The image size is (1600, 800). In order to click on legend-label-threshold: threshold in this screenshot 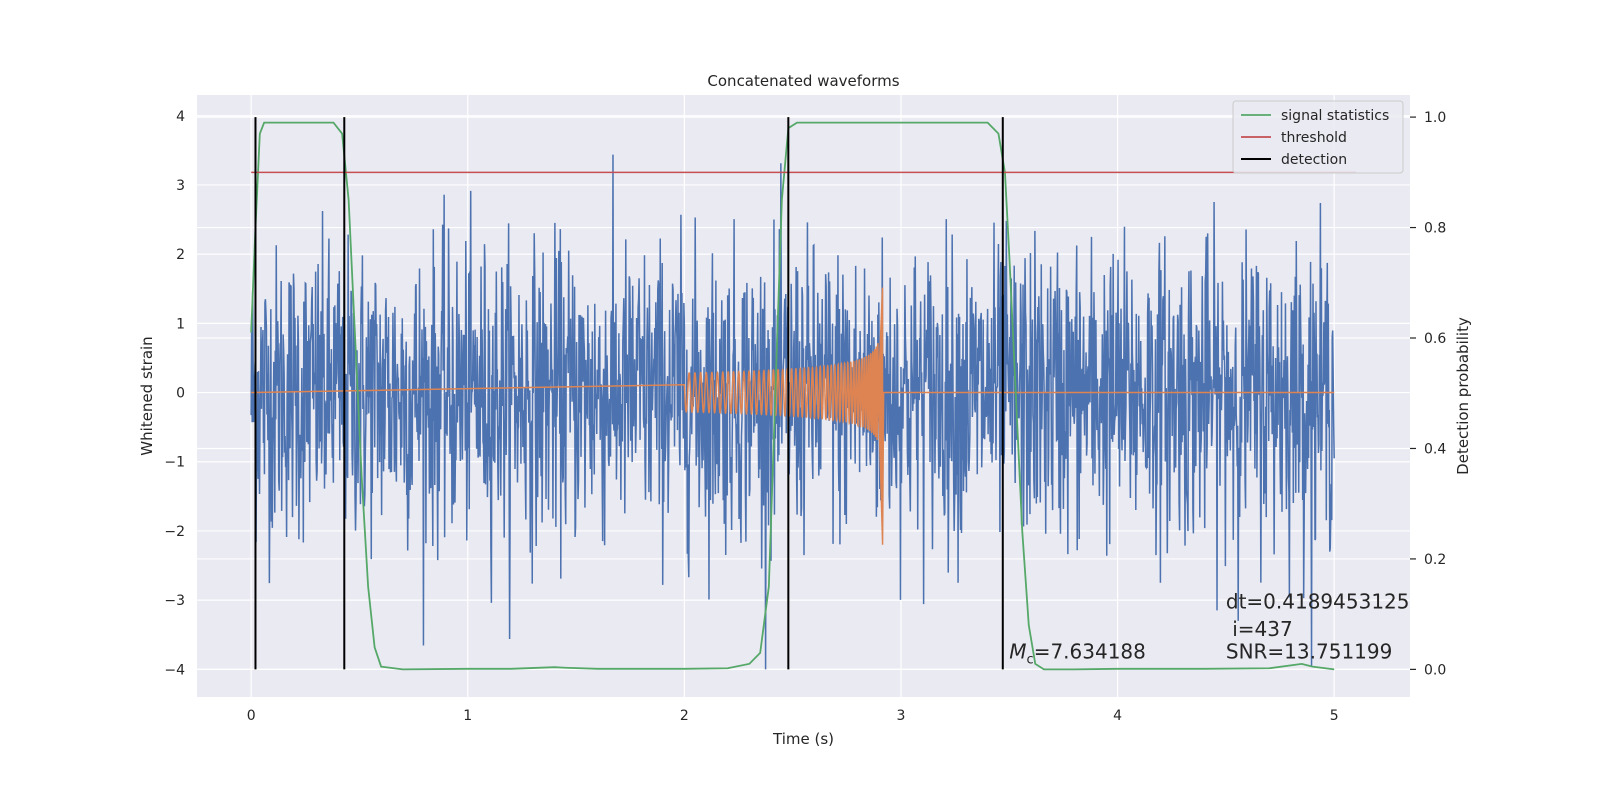, I will do `click(1314, 138)`.